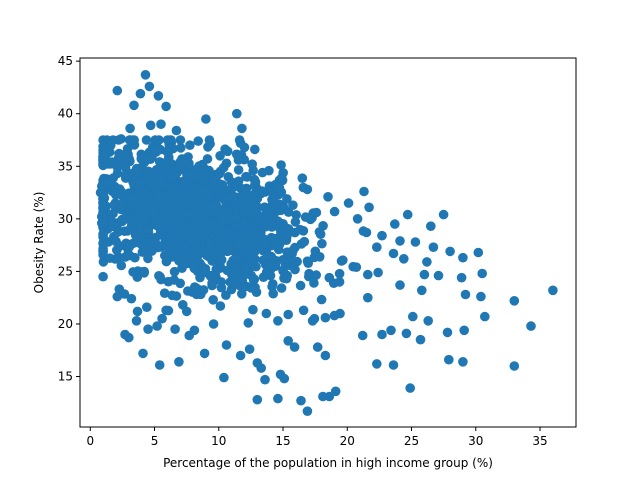  I want to click on x-tick-label: 35, so click(539, 441).